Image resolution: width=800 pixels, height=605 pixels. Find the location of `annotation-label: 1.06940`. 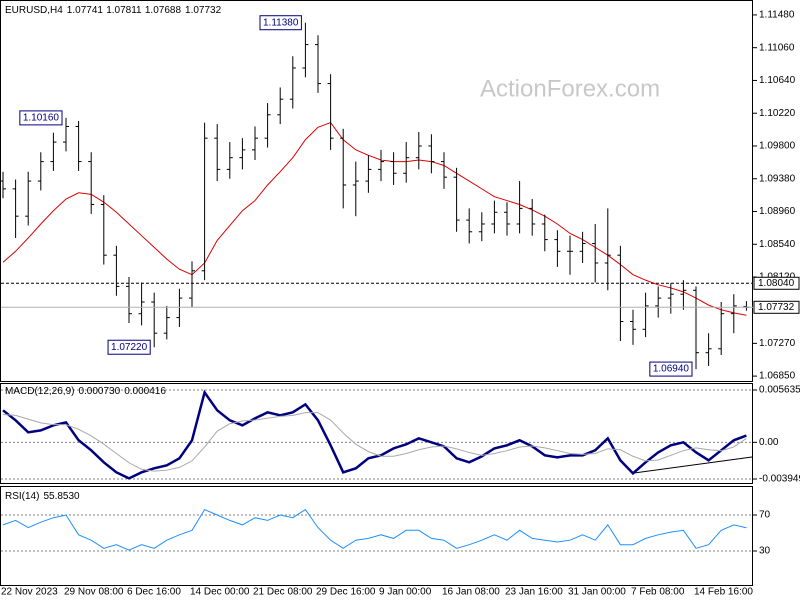

annotation-label: 1.06940 is located at coordinates (671, 369).